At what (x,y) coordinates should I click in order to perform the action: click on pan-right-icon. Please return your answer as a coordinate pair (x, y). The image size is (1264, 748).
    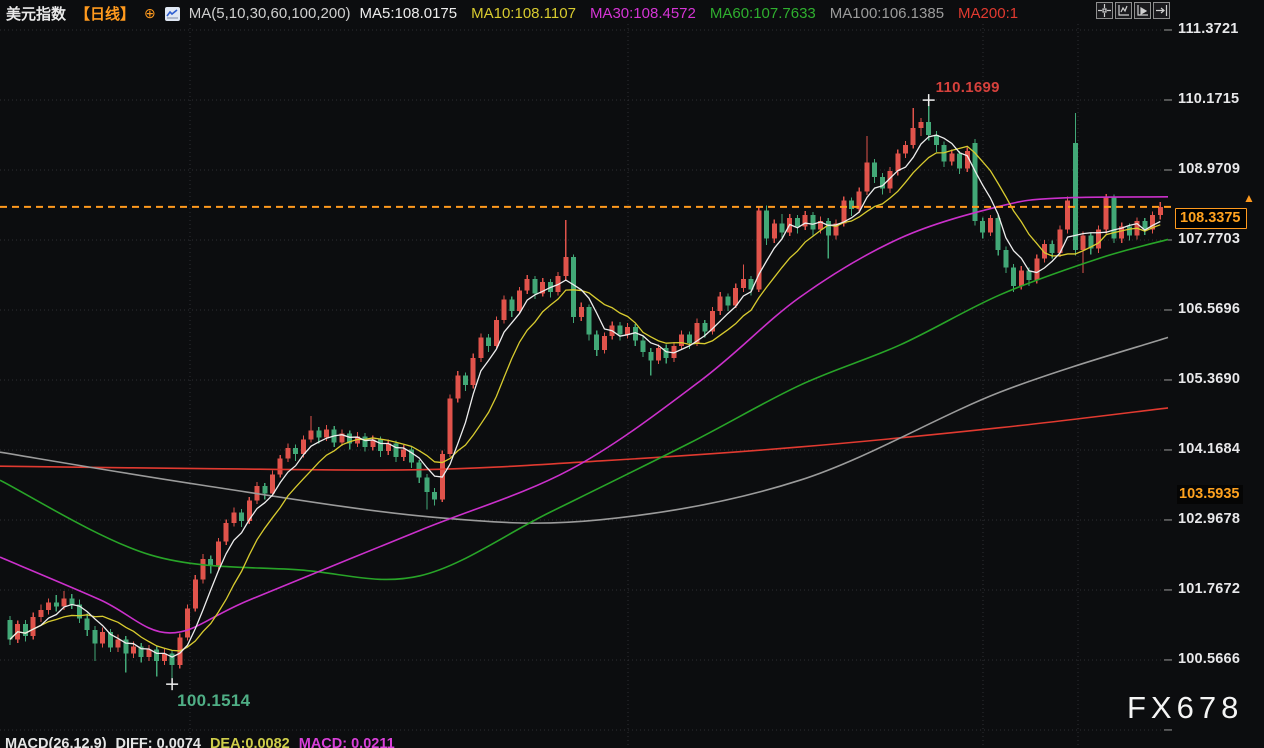
    Looking at the image, I should click on (1161, 10).